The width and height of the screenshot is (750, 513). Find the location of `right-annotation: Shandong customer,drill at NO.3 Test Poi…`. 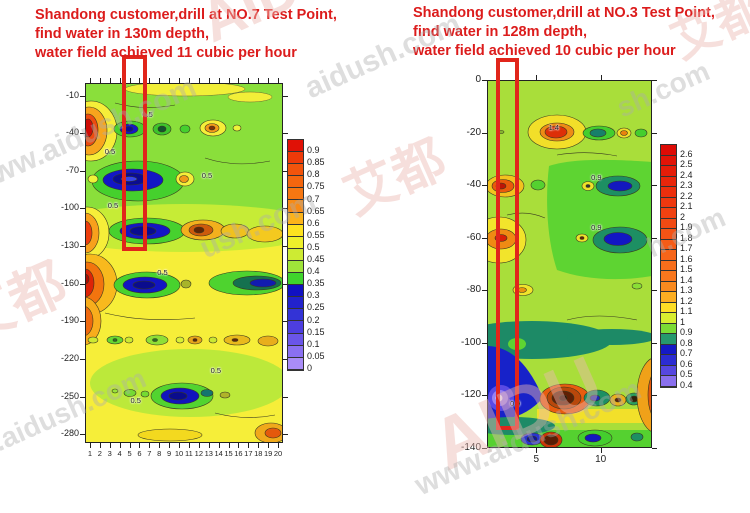

right-annotation: Shandong customer,drill at NO.3 Test Poi… is located at coordinates (564, 32).